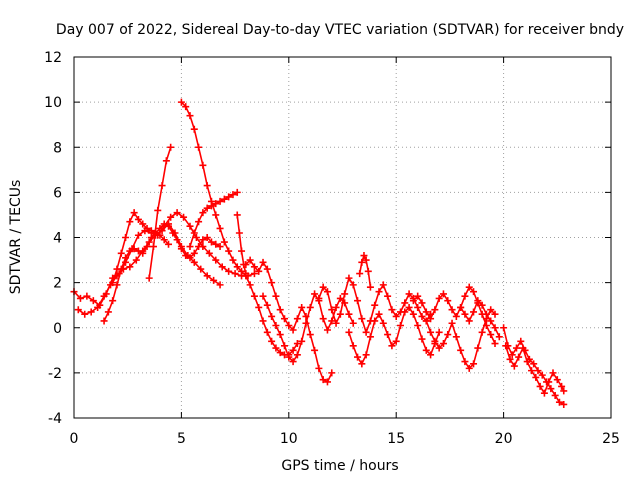 This screenshot has height=480, width=640. What do you see at coordinates (53, 238) in the screenshot?
I see `y-tick-labels: -4 -2 0 2 4 6 8 10 12` at bounding box center [53, 238].